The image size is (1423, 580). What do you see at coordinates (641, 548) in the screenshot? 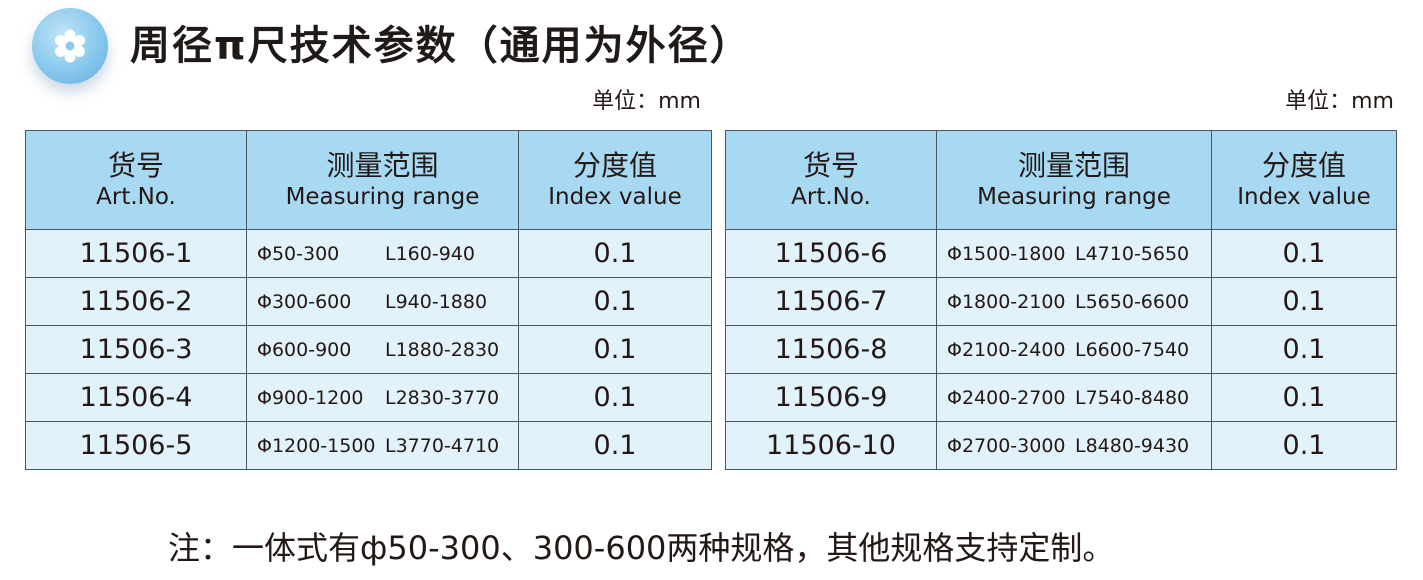
I see `footnote: 注：一体式有ф50-300、300-600两种规格，其他规格支持定制。` at bounding box center [641, 548].